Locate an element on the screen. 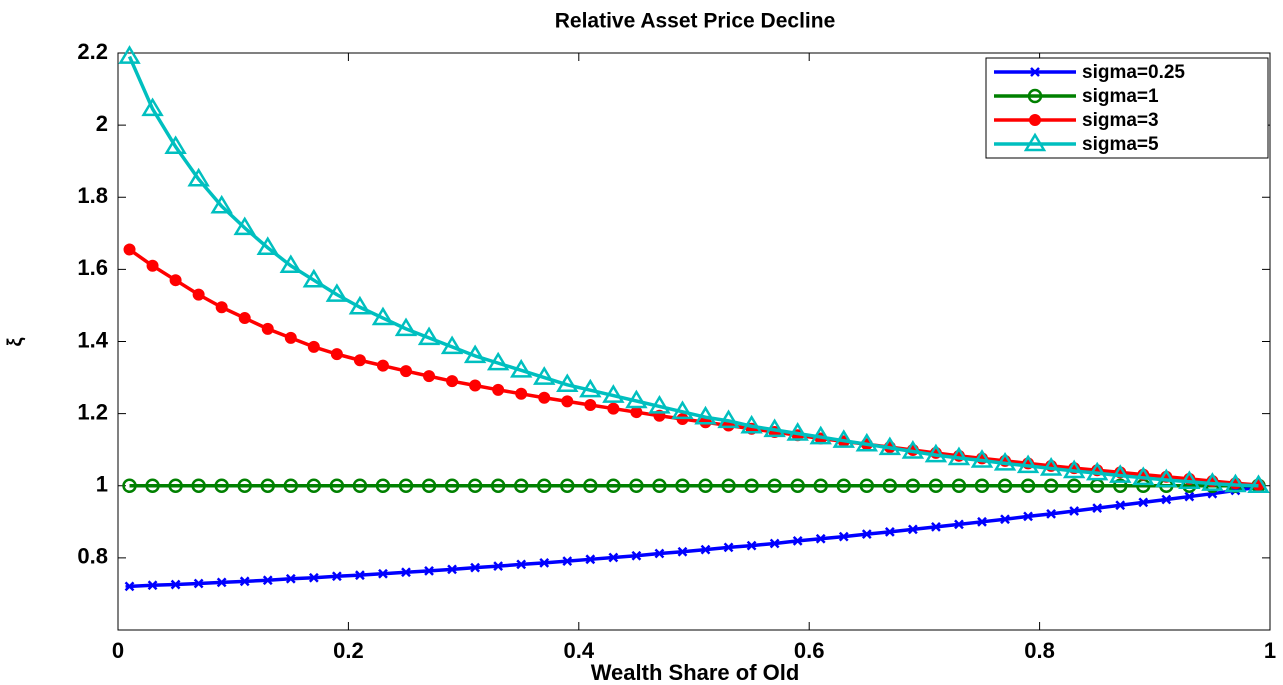 The width and height of the screenshot is (1283, 685). legend-label: sigma=1 is located at coordinates (1120, 96).